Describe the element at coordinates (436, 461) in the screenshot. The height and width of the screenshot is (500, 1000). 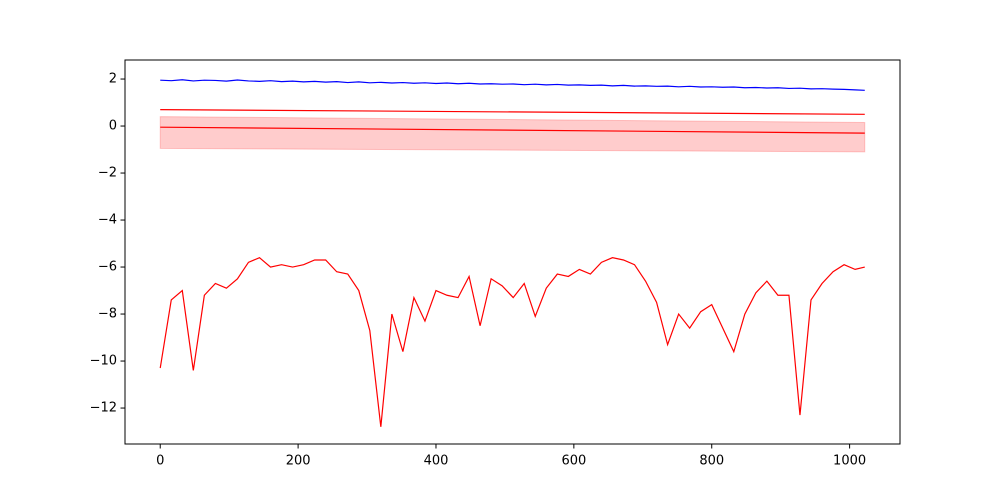
I see `x-tick-label: 400` at that location.